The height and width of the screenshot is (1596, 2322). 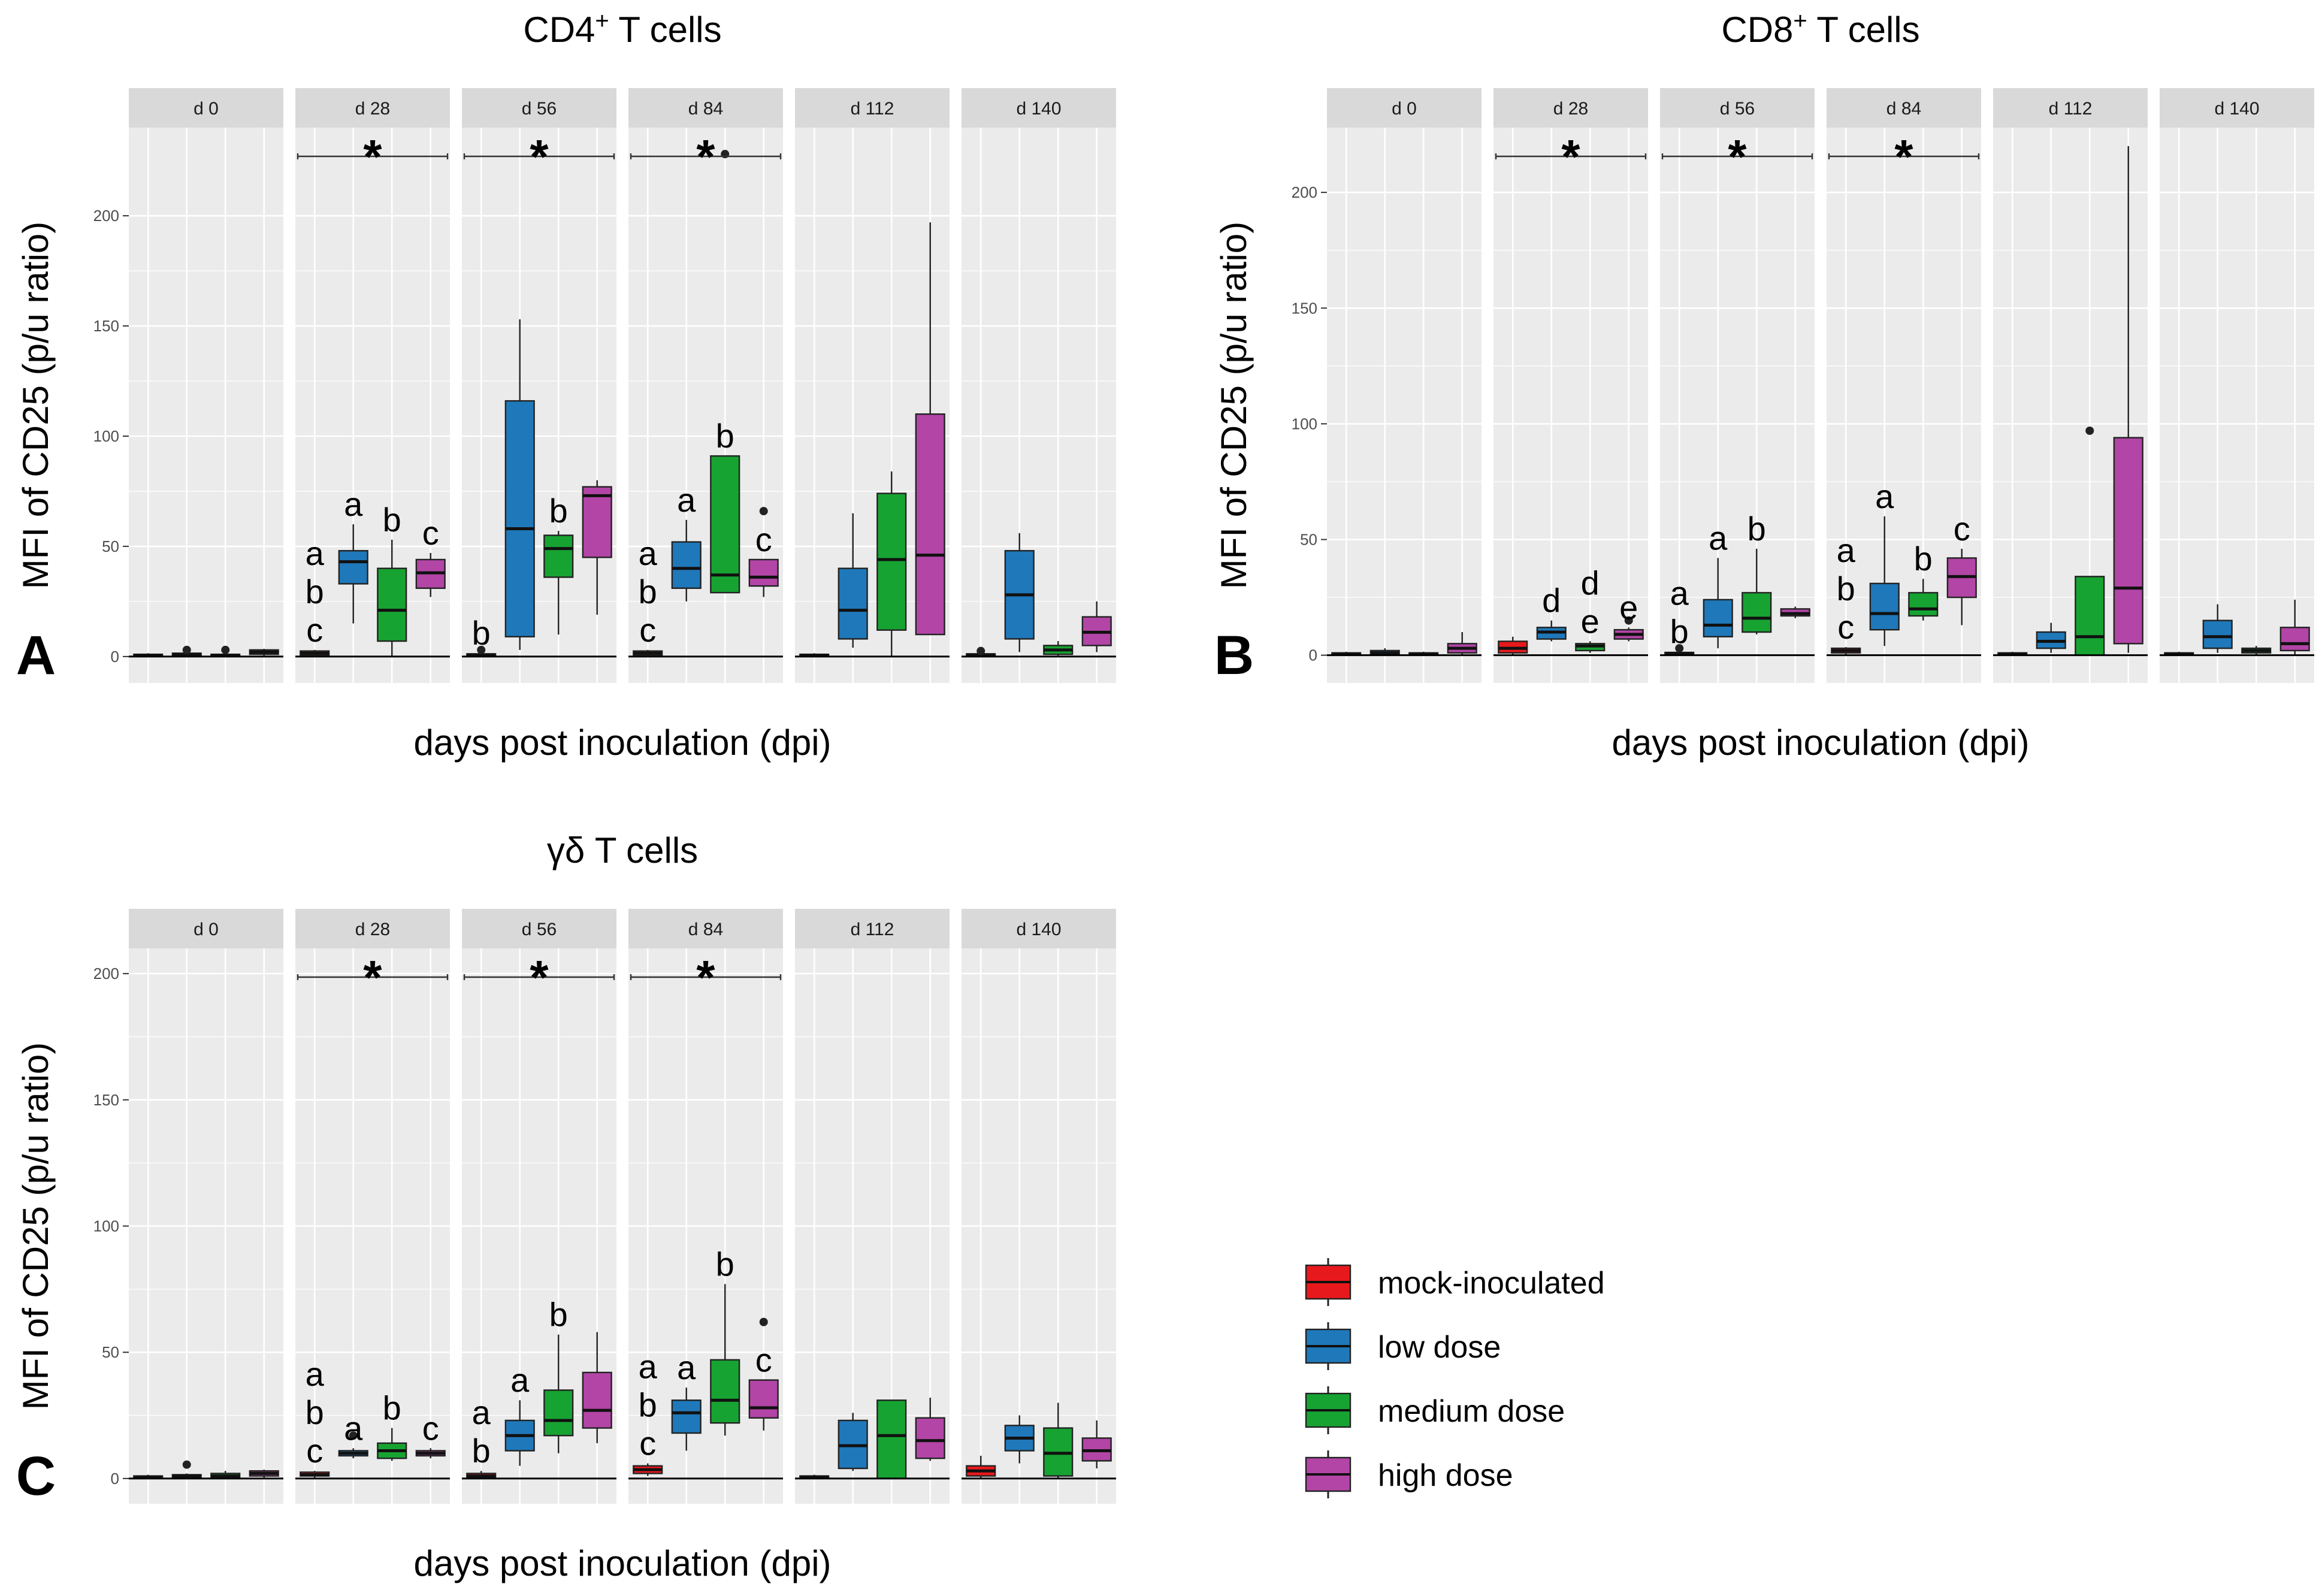 I want to click on chart-title-main: CD4, so click(x=559, y=30).